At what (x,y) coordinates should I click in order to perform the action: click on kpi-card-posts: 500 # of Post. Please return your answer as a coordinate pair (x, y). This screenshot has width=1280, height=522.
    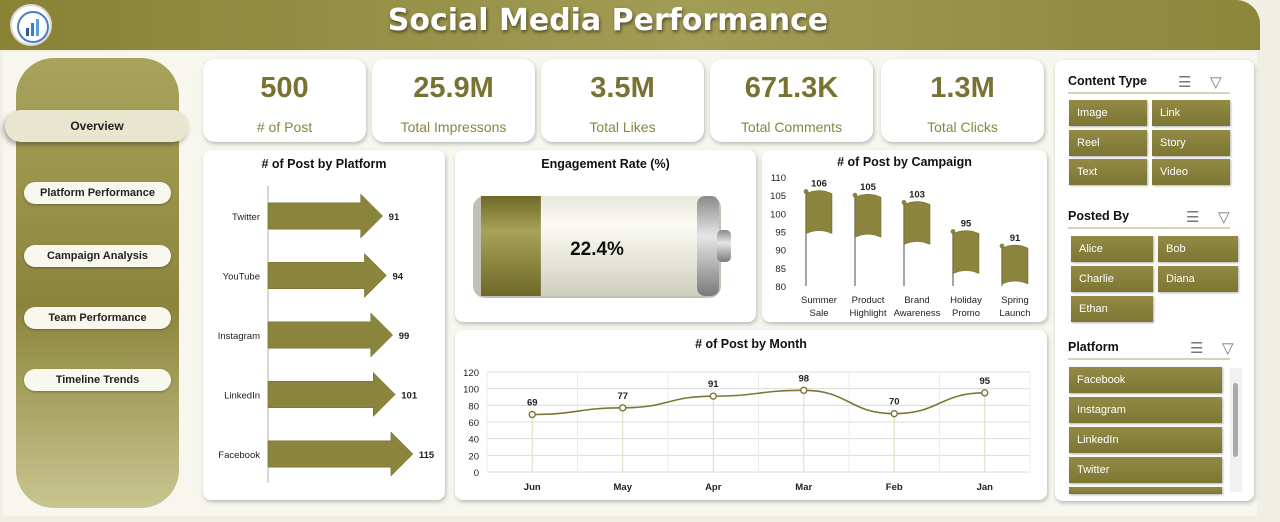
    Looking at the image, I should click on (284, 100).